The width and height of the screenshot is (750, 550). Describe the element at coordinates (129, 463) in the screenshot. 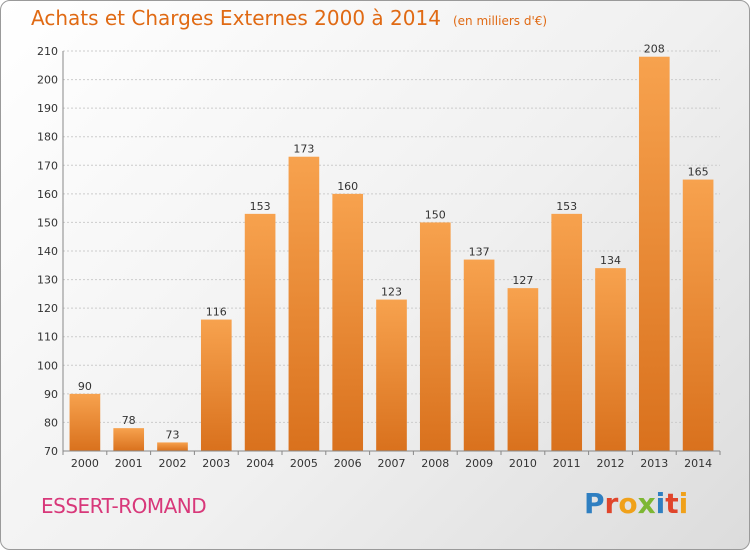

I see `x-tick-label: 2001` at that location.